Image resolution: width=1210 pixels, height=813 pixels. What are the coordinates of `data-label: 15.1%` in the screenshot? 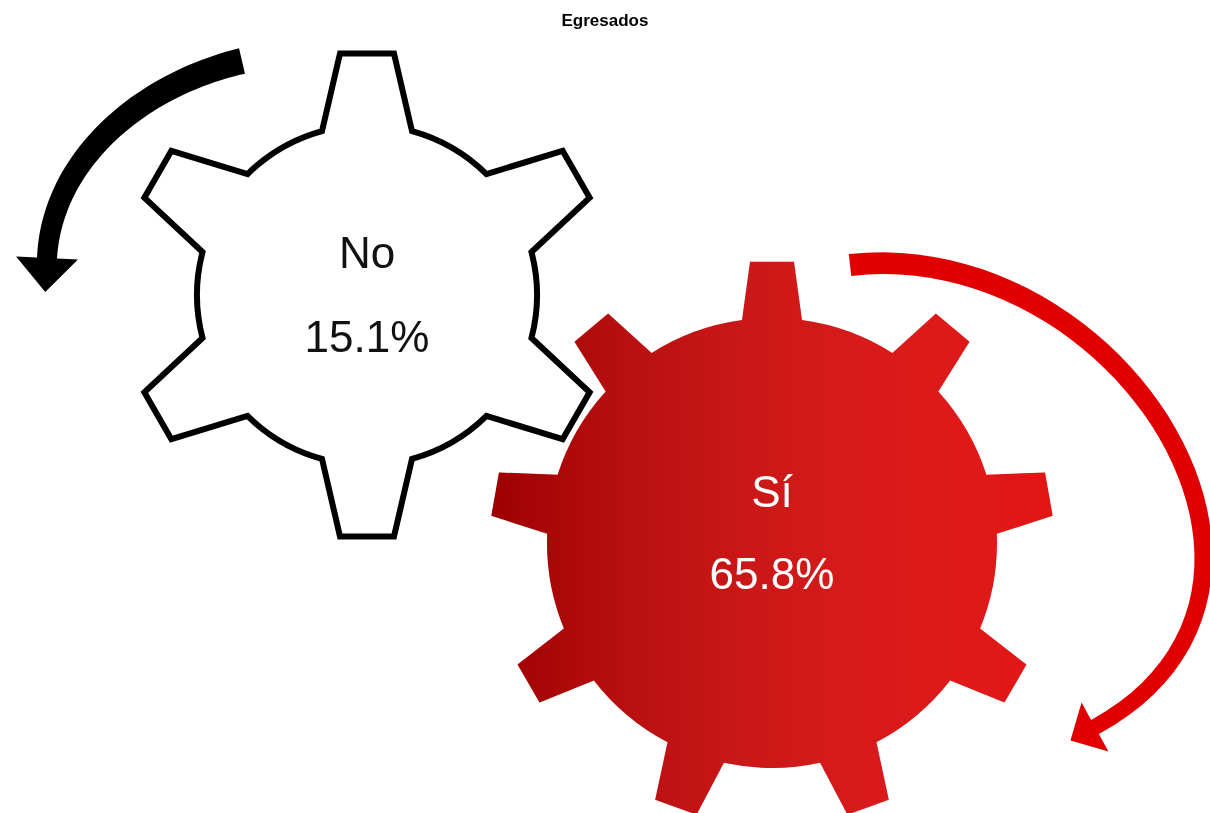 It's located at (367, 336).